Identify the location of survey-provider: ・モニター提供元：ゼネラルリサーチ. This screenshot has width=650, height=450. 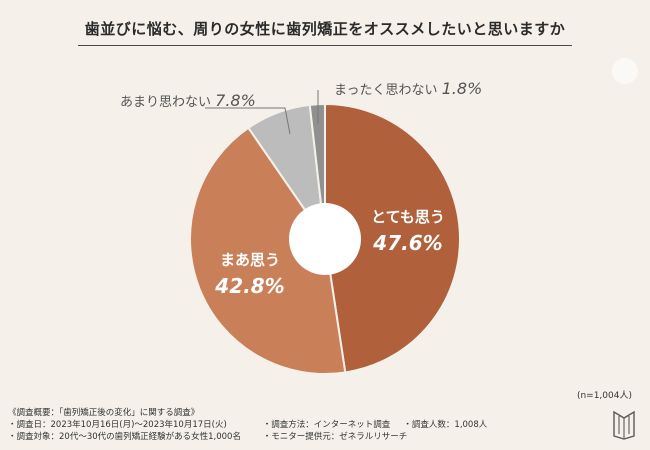
(335, 437).